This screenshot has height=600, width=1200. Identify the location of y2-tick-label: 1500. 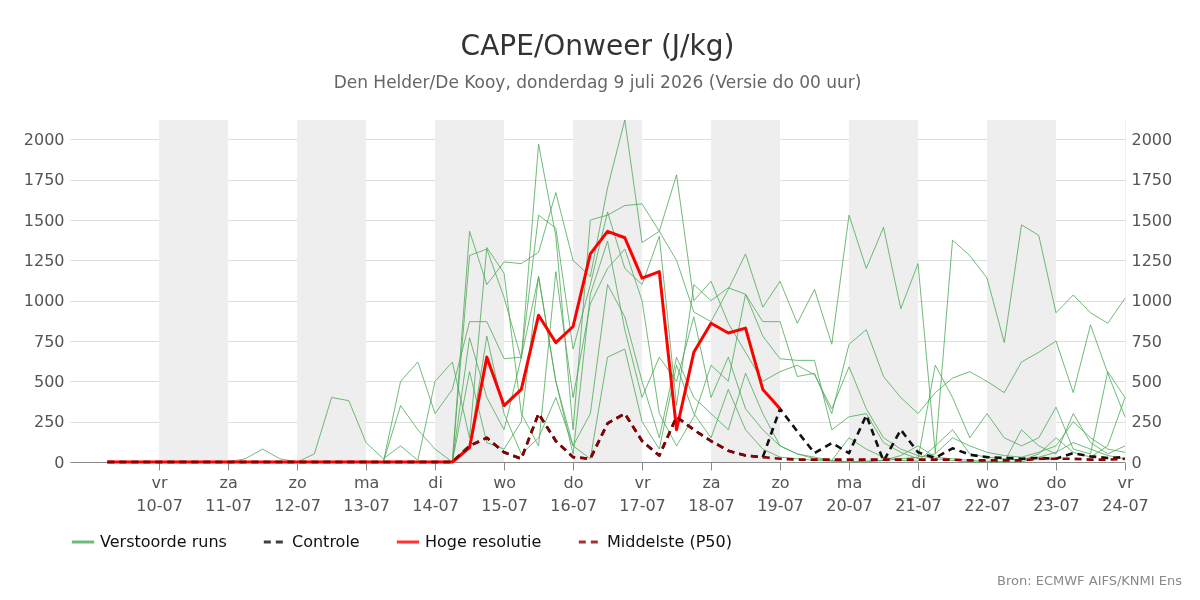
(1152, 220).